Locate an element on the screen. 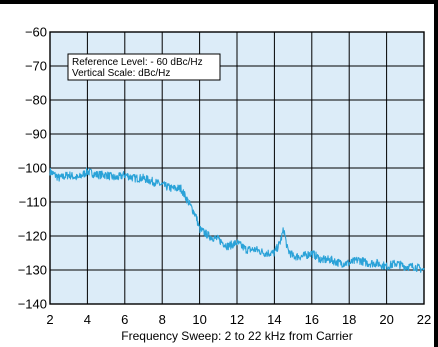  x-tick-labels: 2 4 6 8 10 12 14 16 18 20 22 is located at coordinates (238, 319).